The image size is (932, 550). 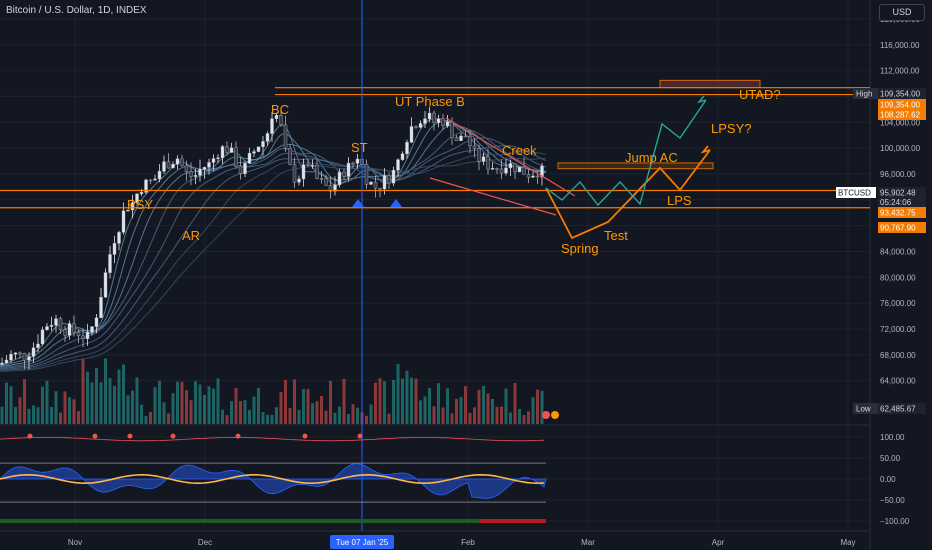 What do you see at coordinates (462, 542) in the screenshot?
I see `time-axis: Nov Dec Tue 07 Jan '25 Feb Mar Apr May` at bounding box center [462, 542].